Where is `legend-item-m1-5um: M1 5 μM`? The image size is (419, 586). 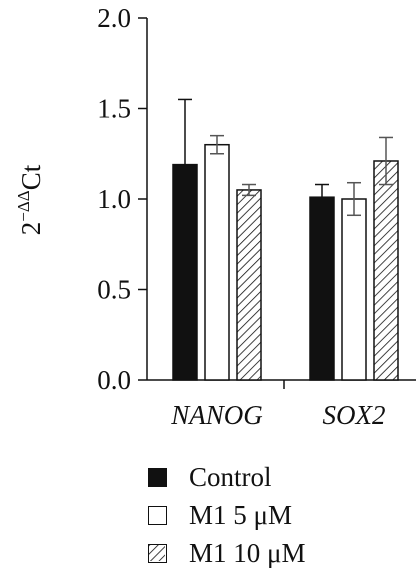
legend-item-m1-5um: M1 5 μM is located at coordinates (227, 515).